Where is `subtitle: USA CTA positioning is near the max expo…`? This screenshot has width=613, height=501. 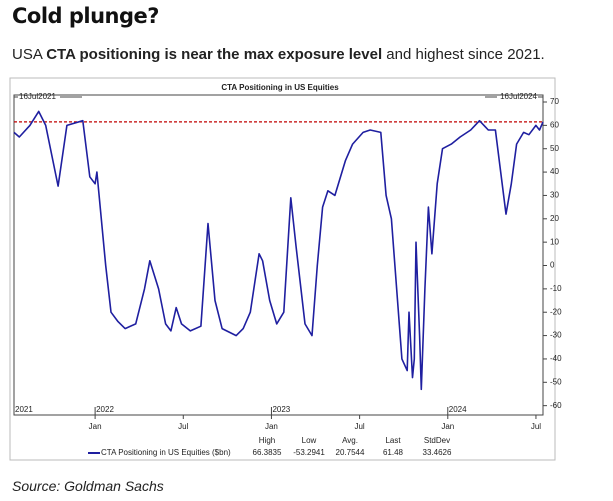 subtitle: USA CTA positioning is near the max expo… is located at coordinates (278, 54).